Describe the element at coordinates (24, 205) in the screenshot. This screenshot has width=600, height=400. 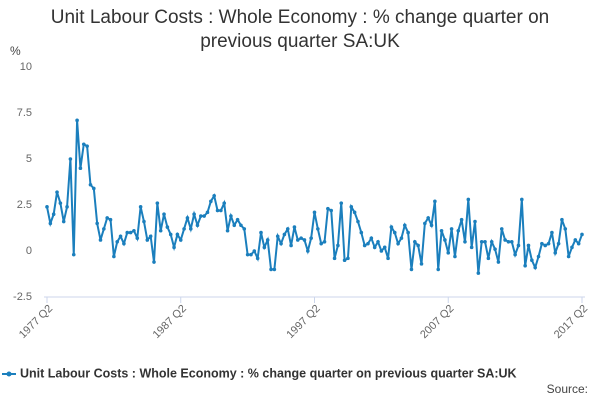
I see `y-tick-label: 2.5` at that location.